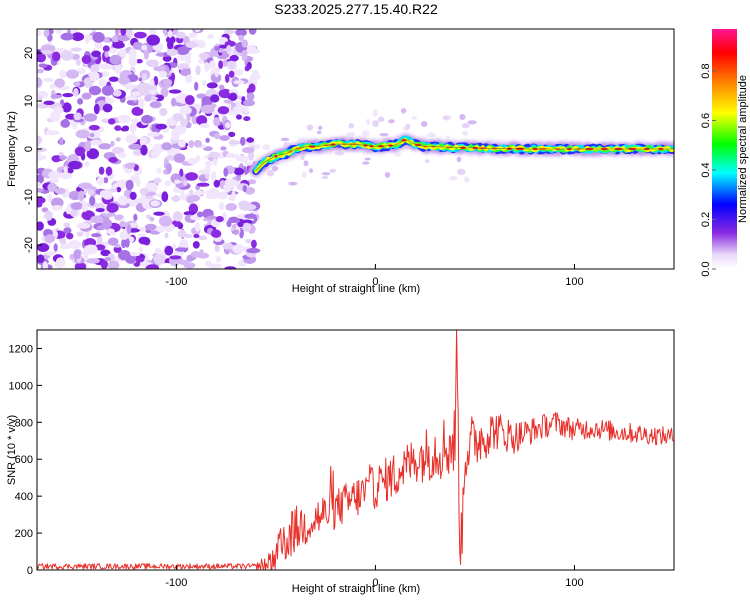 The image size is (750, 600). Describe the element at coordinates (706, 120) in the screenshot. I see `colorbar-tick-label: 0.6` at that location.